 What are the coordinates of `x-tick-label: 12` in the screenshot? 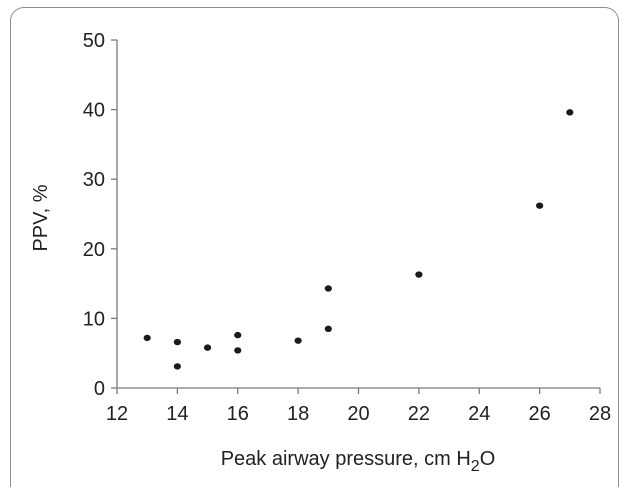 It's located at (117, 414).